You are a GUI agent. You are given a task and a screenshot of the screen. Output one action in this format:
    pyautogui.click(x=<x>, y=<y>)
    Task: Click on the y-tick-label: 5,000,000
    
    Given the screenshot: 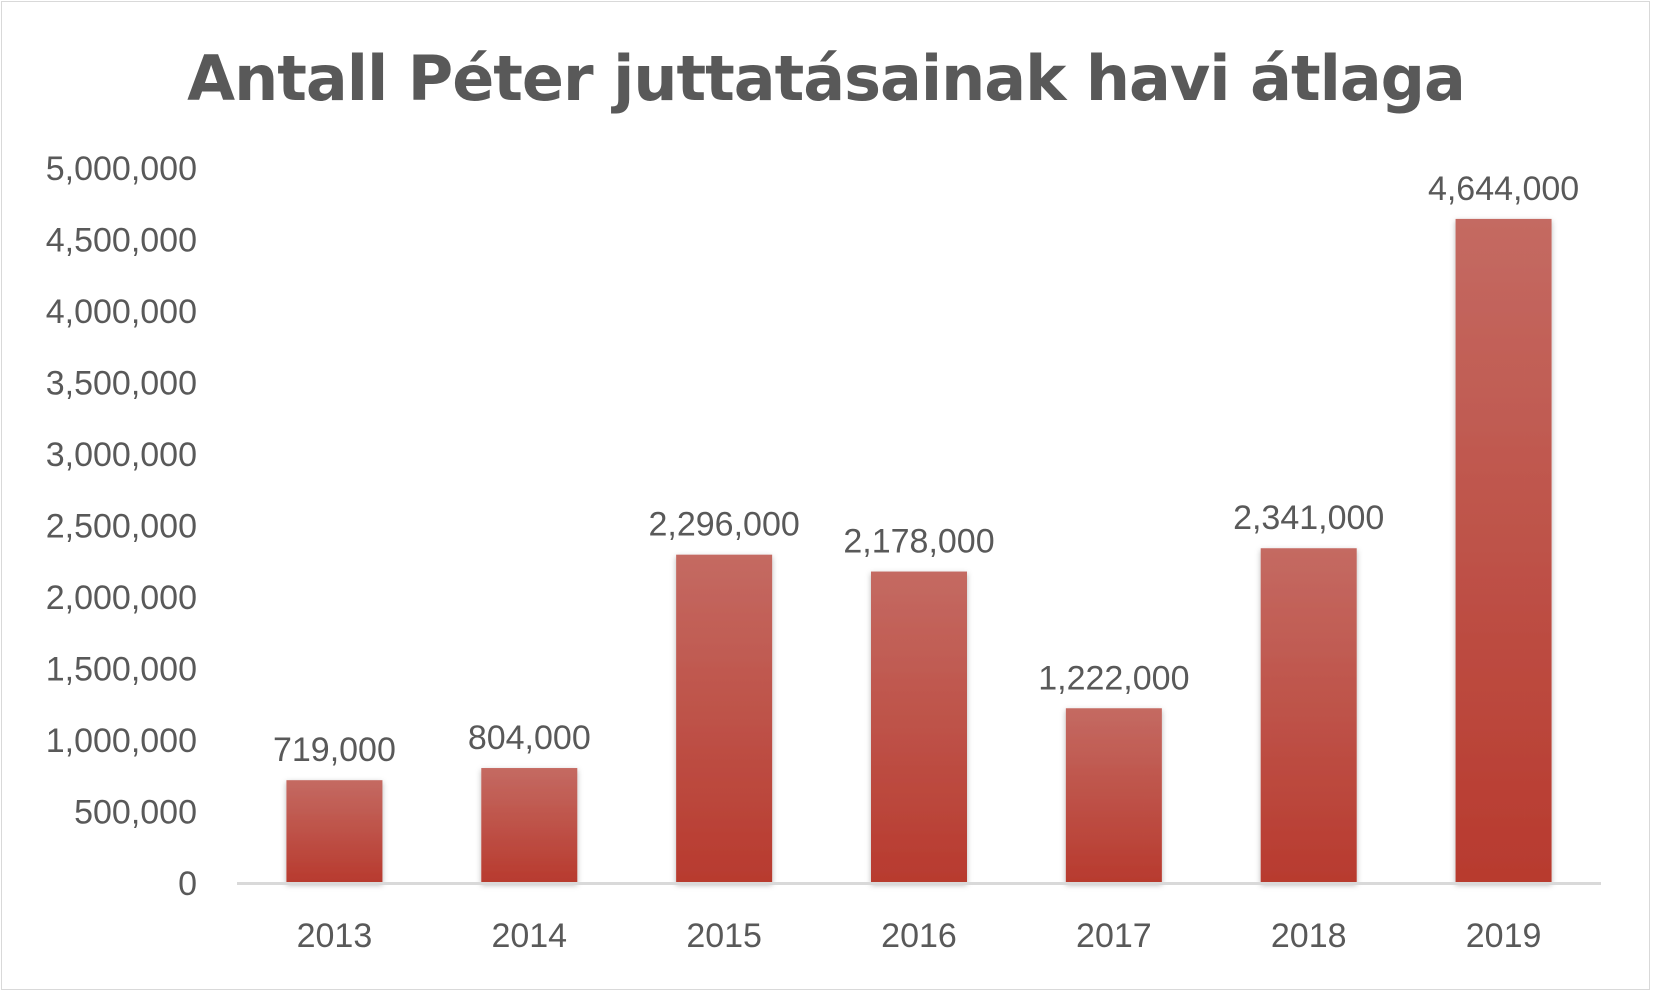 What is the action you would take?
    pyautogui.click(x=121, y=169)
    